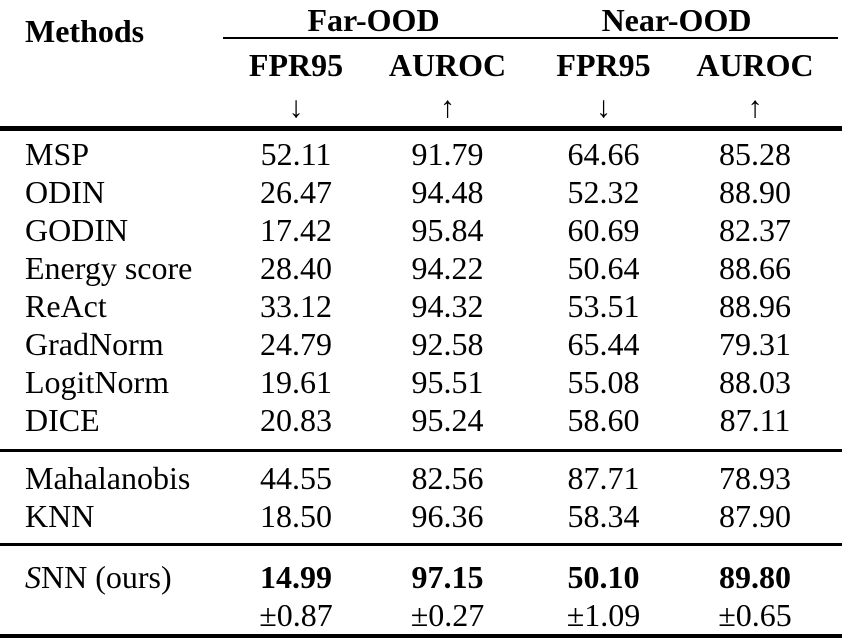 The image size is (842, 641). What do you see at coordinates (447, 64) in the screenshot?
I see `metric-header-far-auroc: AUROC` at bounding box center [447, 64].